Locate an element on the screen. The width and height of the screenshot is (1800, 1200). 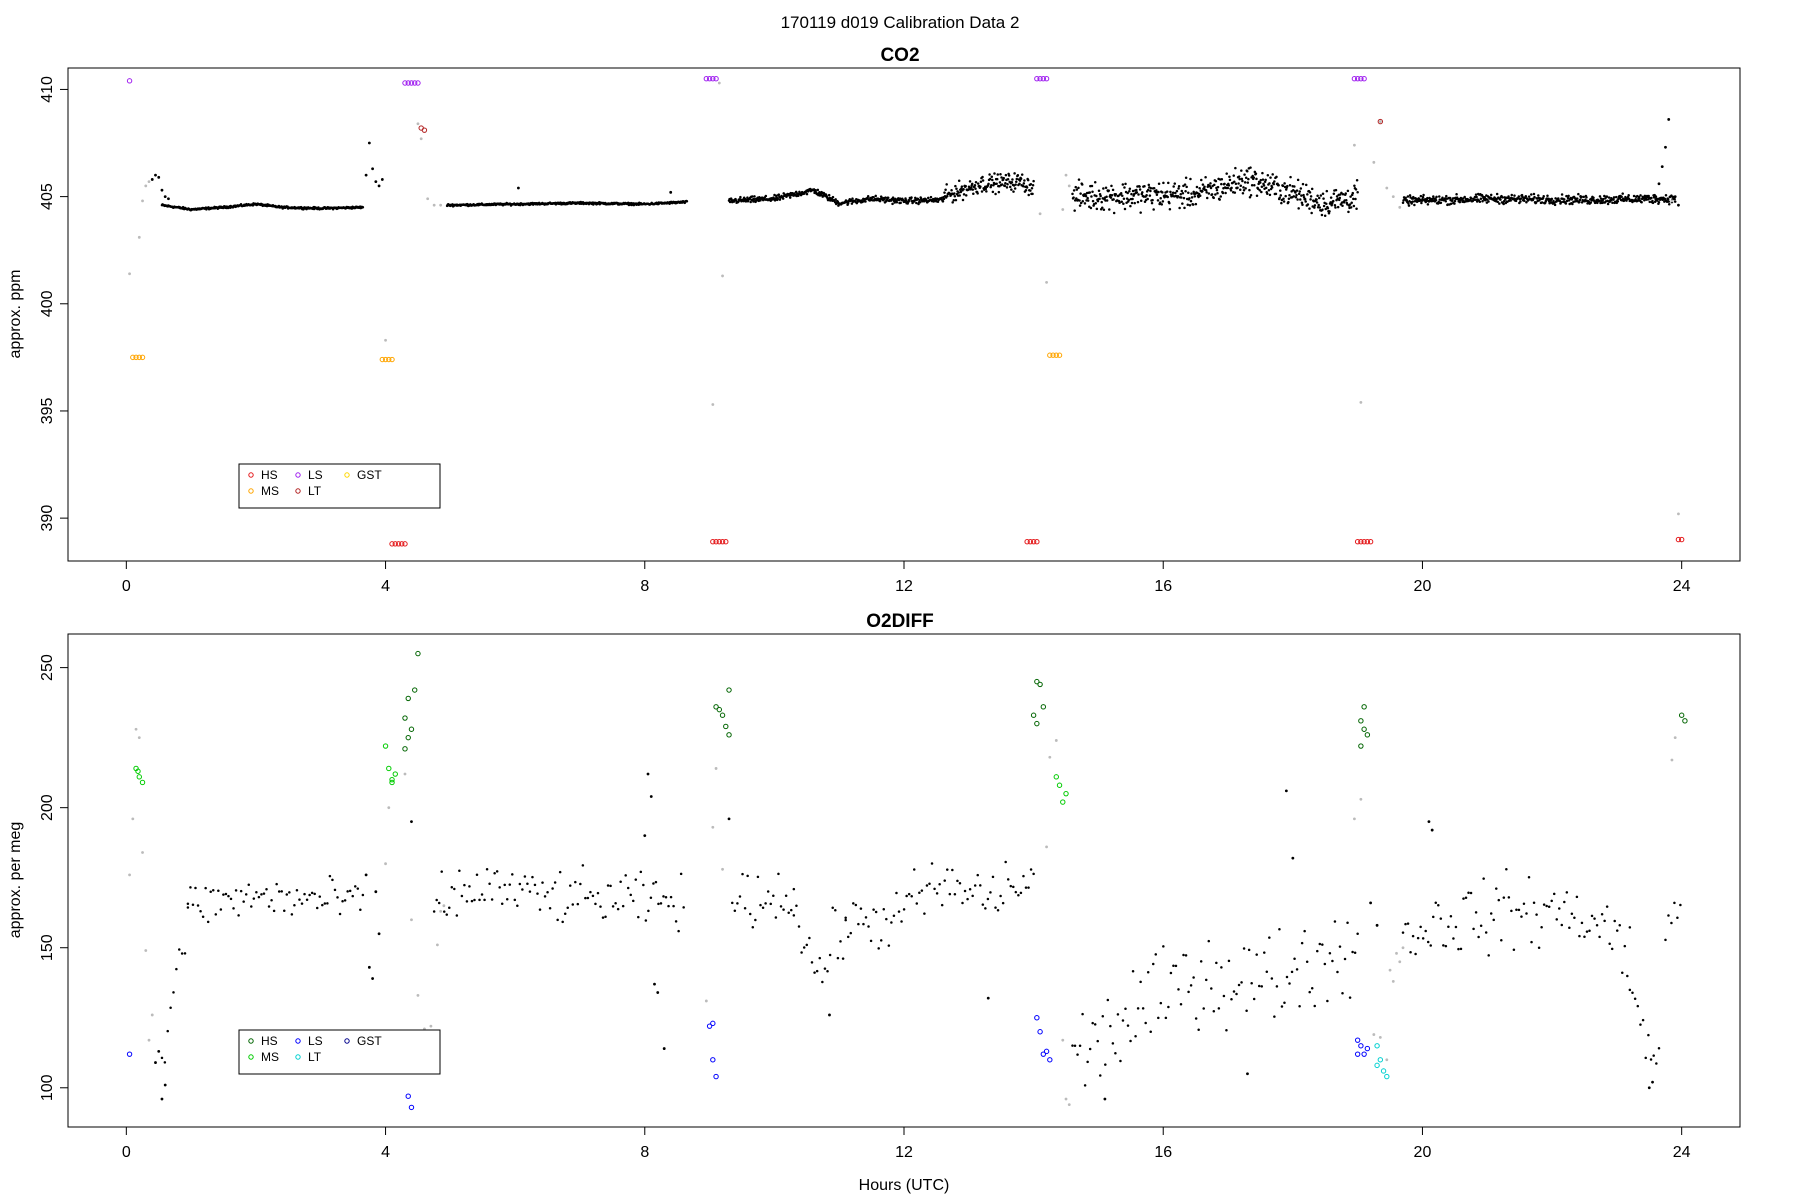
point-MS is located at coordinates (1050, 355).